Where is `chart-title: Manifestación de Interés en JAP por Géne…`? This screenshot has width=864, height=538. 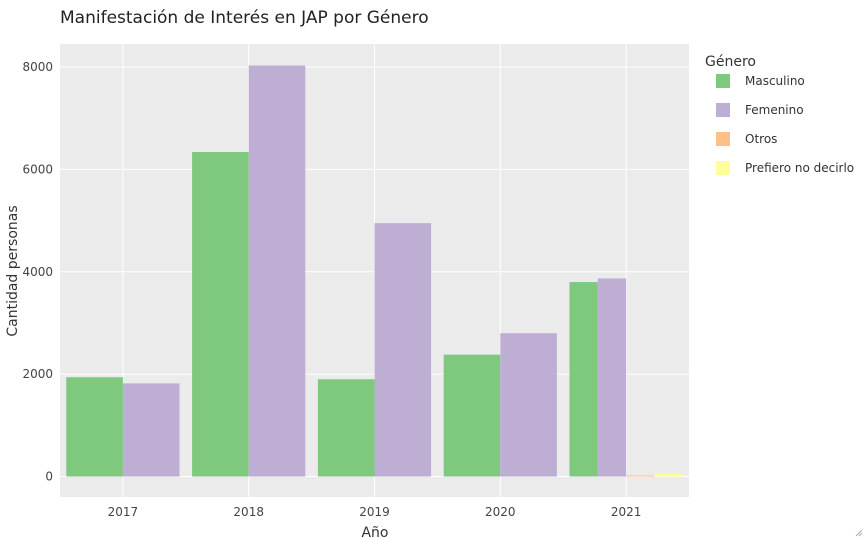
chart-title: Manifestación de Interés en JAP por Géne… is located at coordinates (244, 18).